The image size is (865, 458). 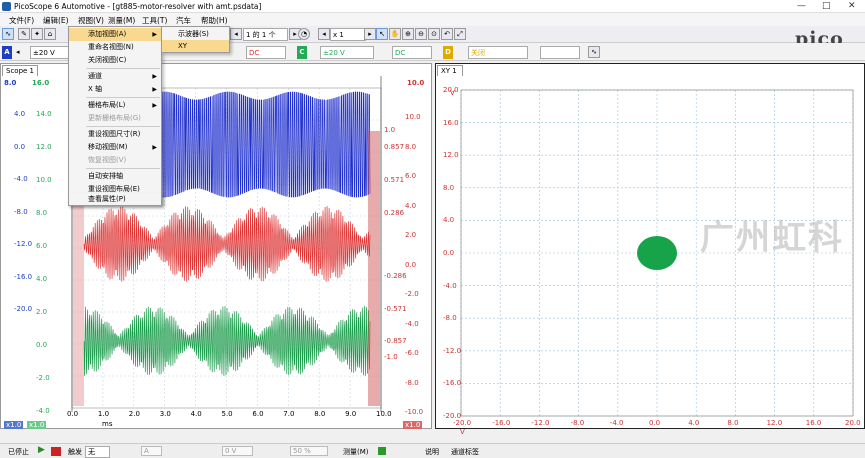 What do you see at coordinates (115, 199) in the screenshot?
I see `menu-item-properties: 查看属性(P)` at bounding box center [115, 199].